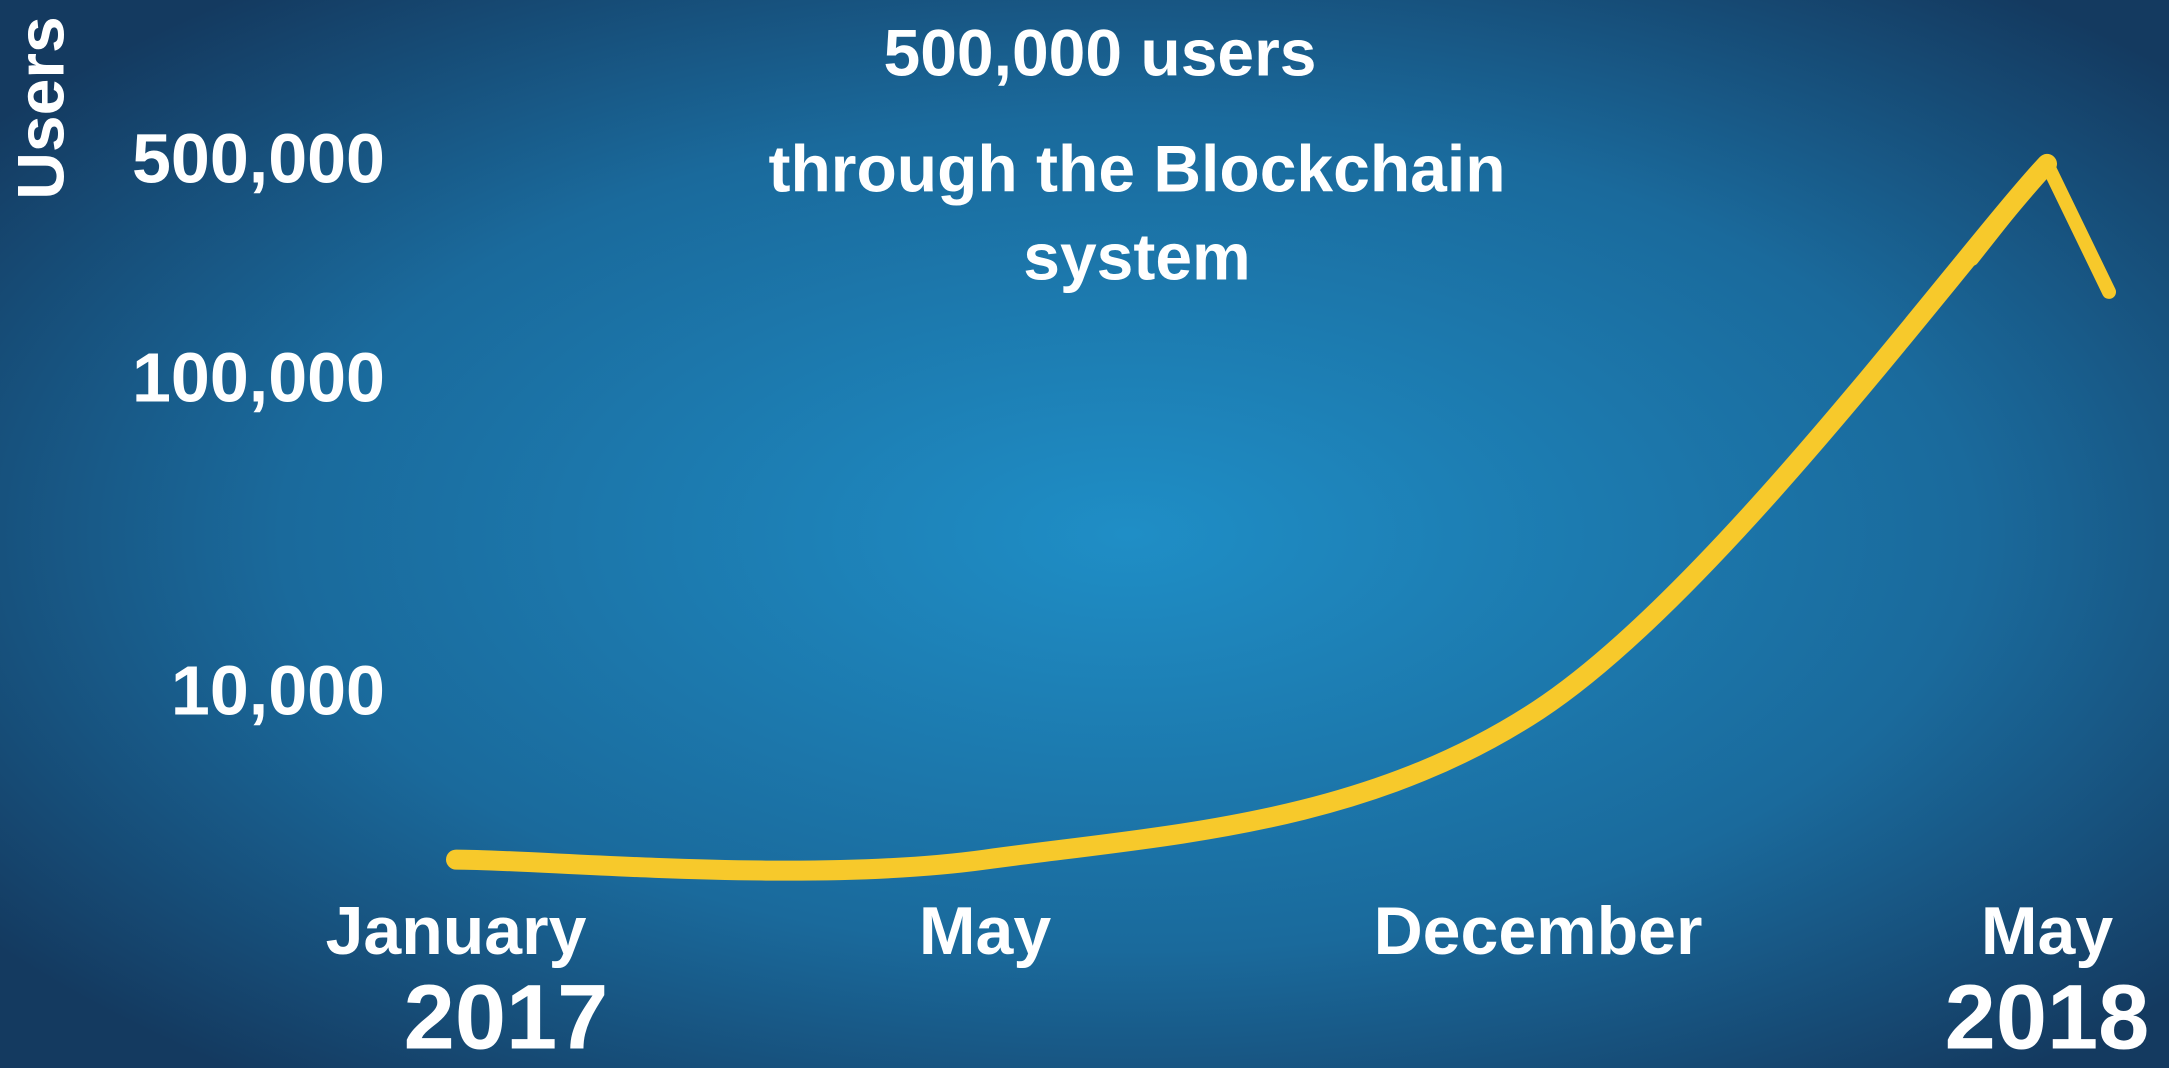 This screenshot has width=2169, height=1068. I want to click on x-tick-label: January, so click(456, 931).